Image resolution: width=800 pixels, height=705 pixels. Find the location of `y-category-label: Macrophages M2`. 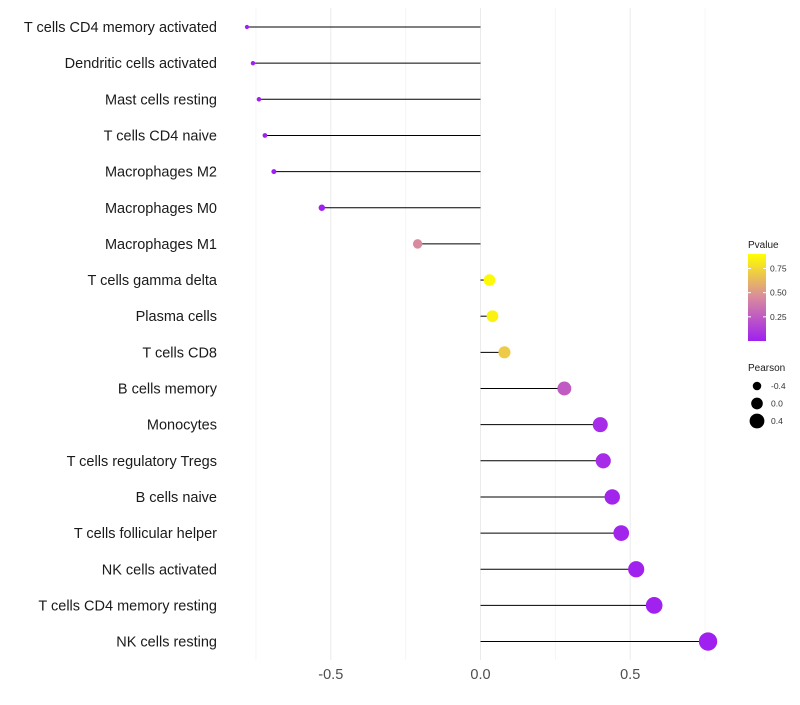

y-category-label: Macrophages M2 is located at coordinates (161, 173).